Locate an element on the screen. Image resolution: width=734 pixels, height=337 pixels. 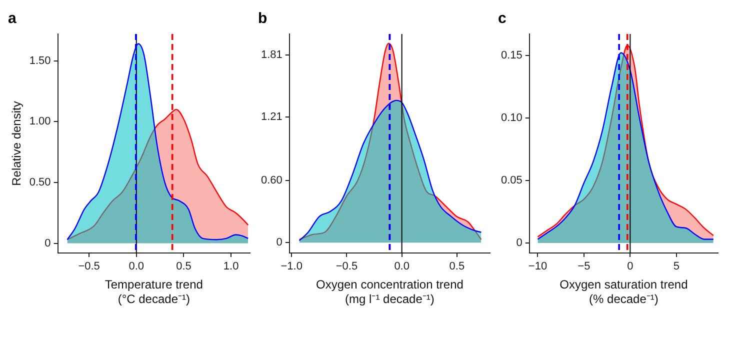
y-tick-label: 1.21 is located at coordinates (271, 117).